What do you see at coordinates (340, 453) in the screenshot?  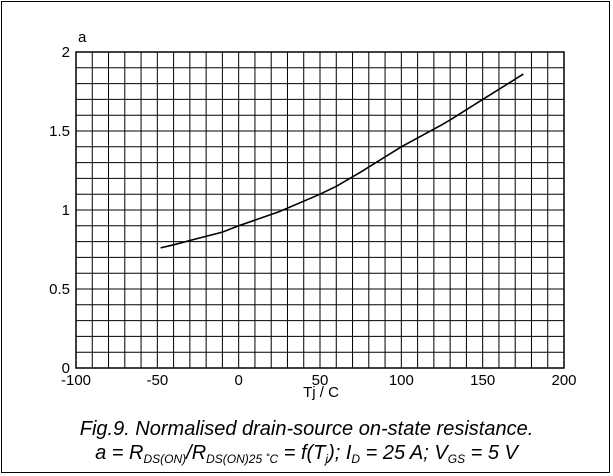 I see `caption-part: ); I` at bounding box center [340, 453].